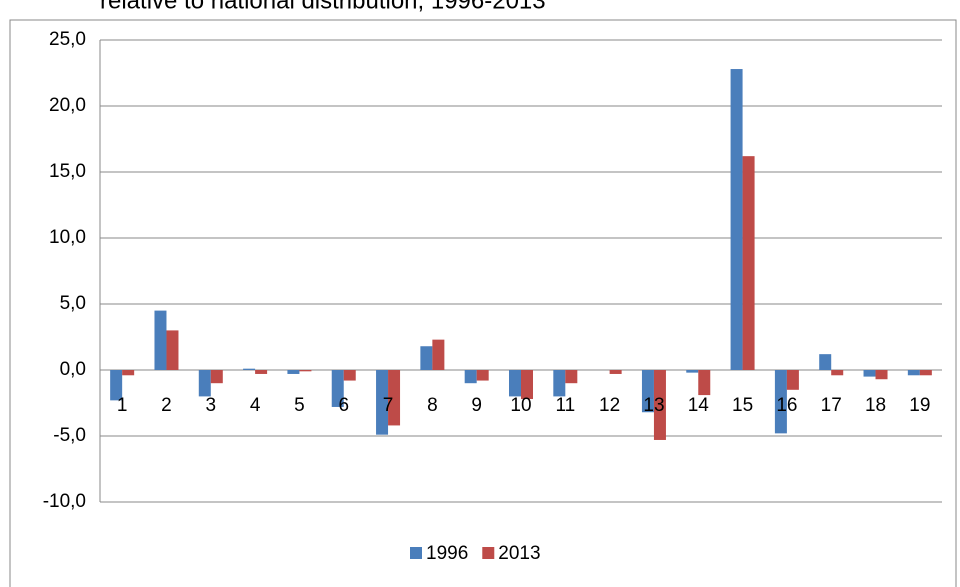 The width and height of the screenshot is (960, 587). Describe the element at coordinates (255, 405) in the screenshot. I see `x-tick-label: 4` at that location.